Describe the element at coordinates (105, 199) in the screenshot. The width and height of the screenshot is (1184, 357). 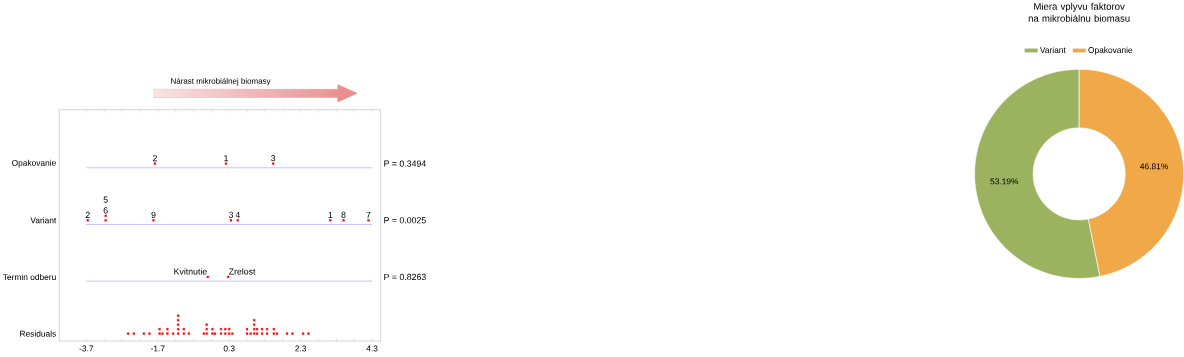
I see `annotation: 5` at that location.